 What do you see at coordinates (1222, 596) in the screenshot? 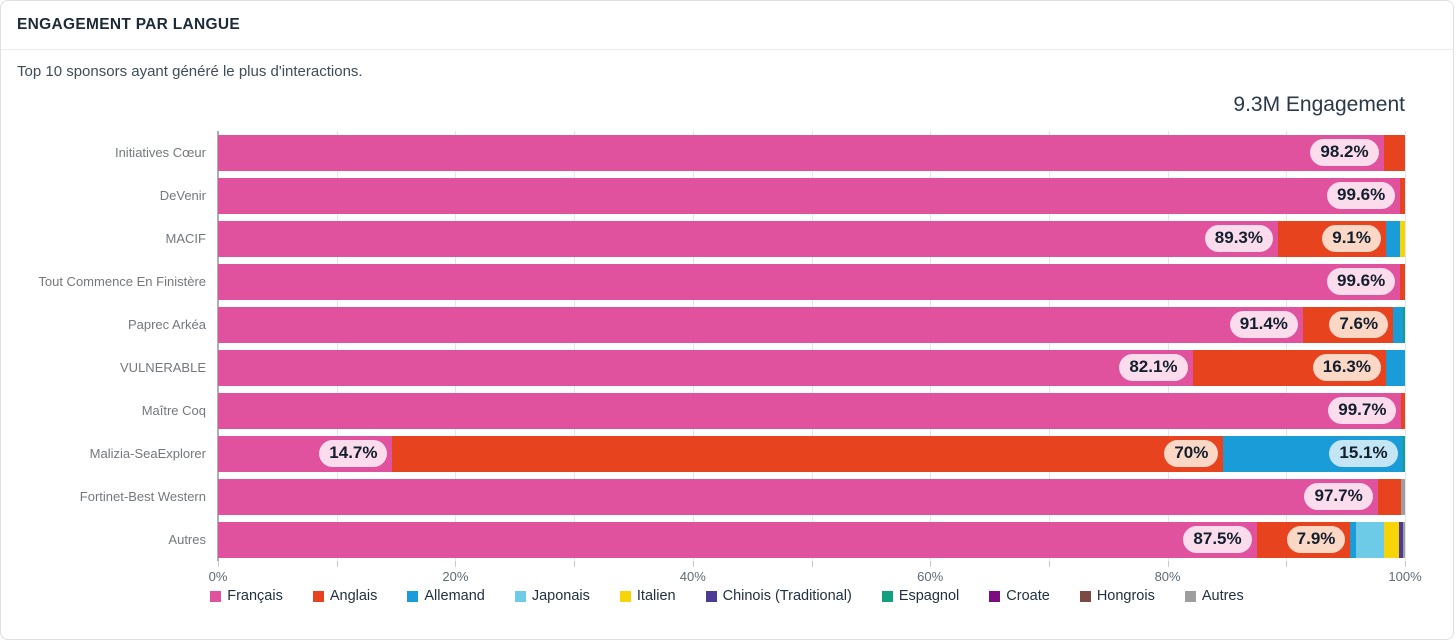
I see `legend-label: Autres` at bounding box center [1222, 596].